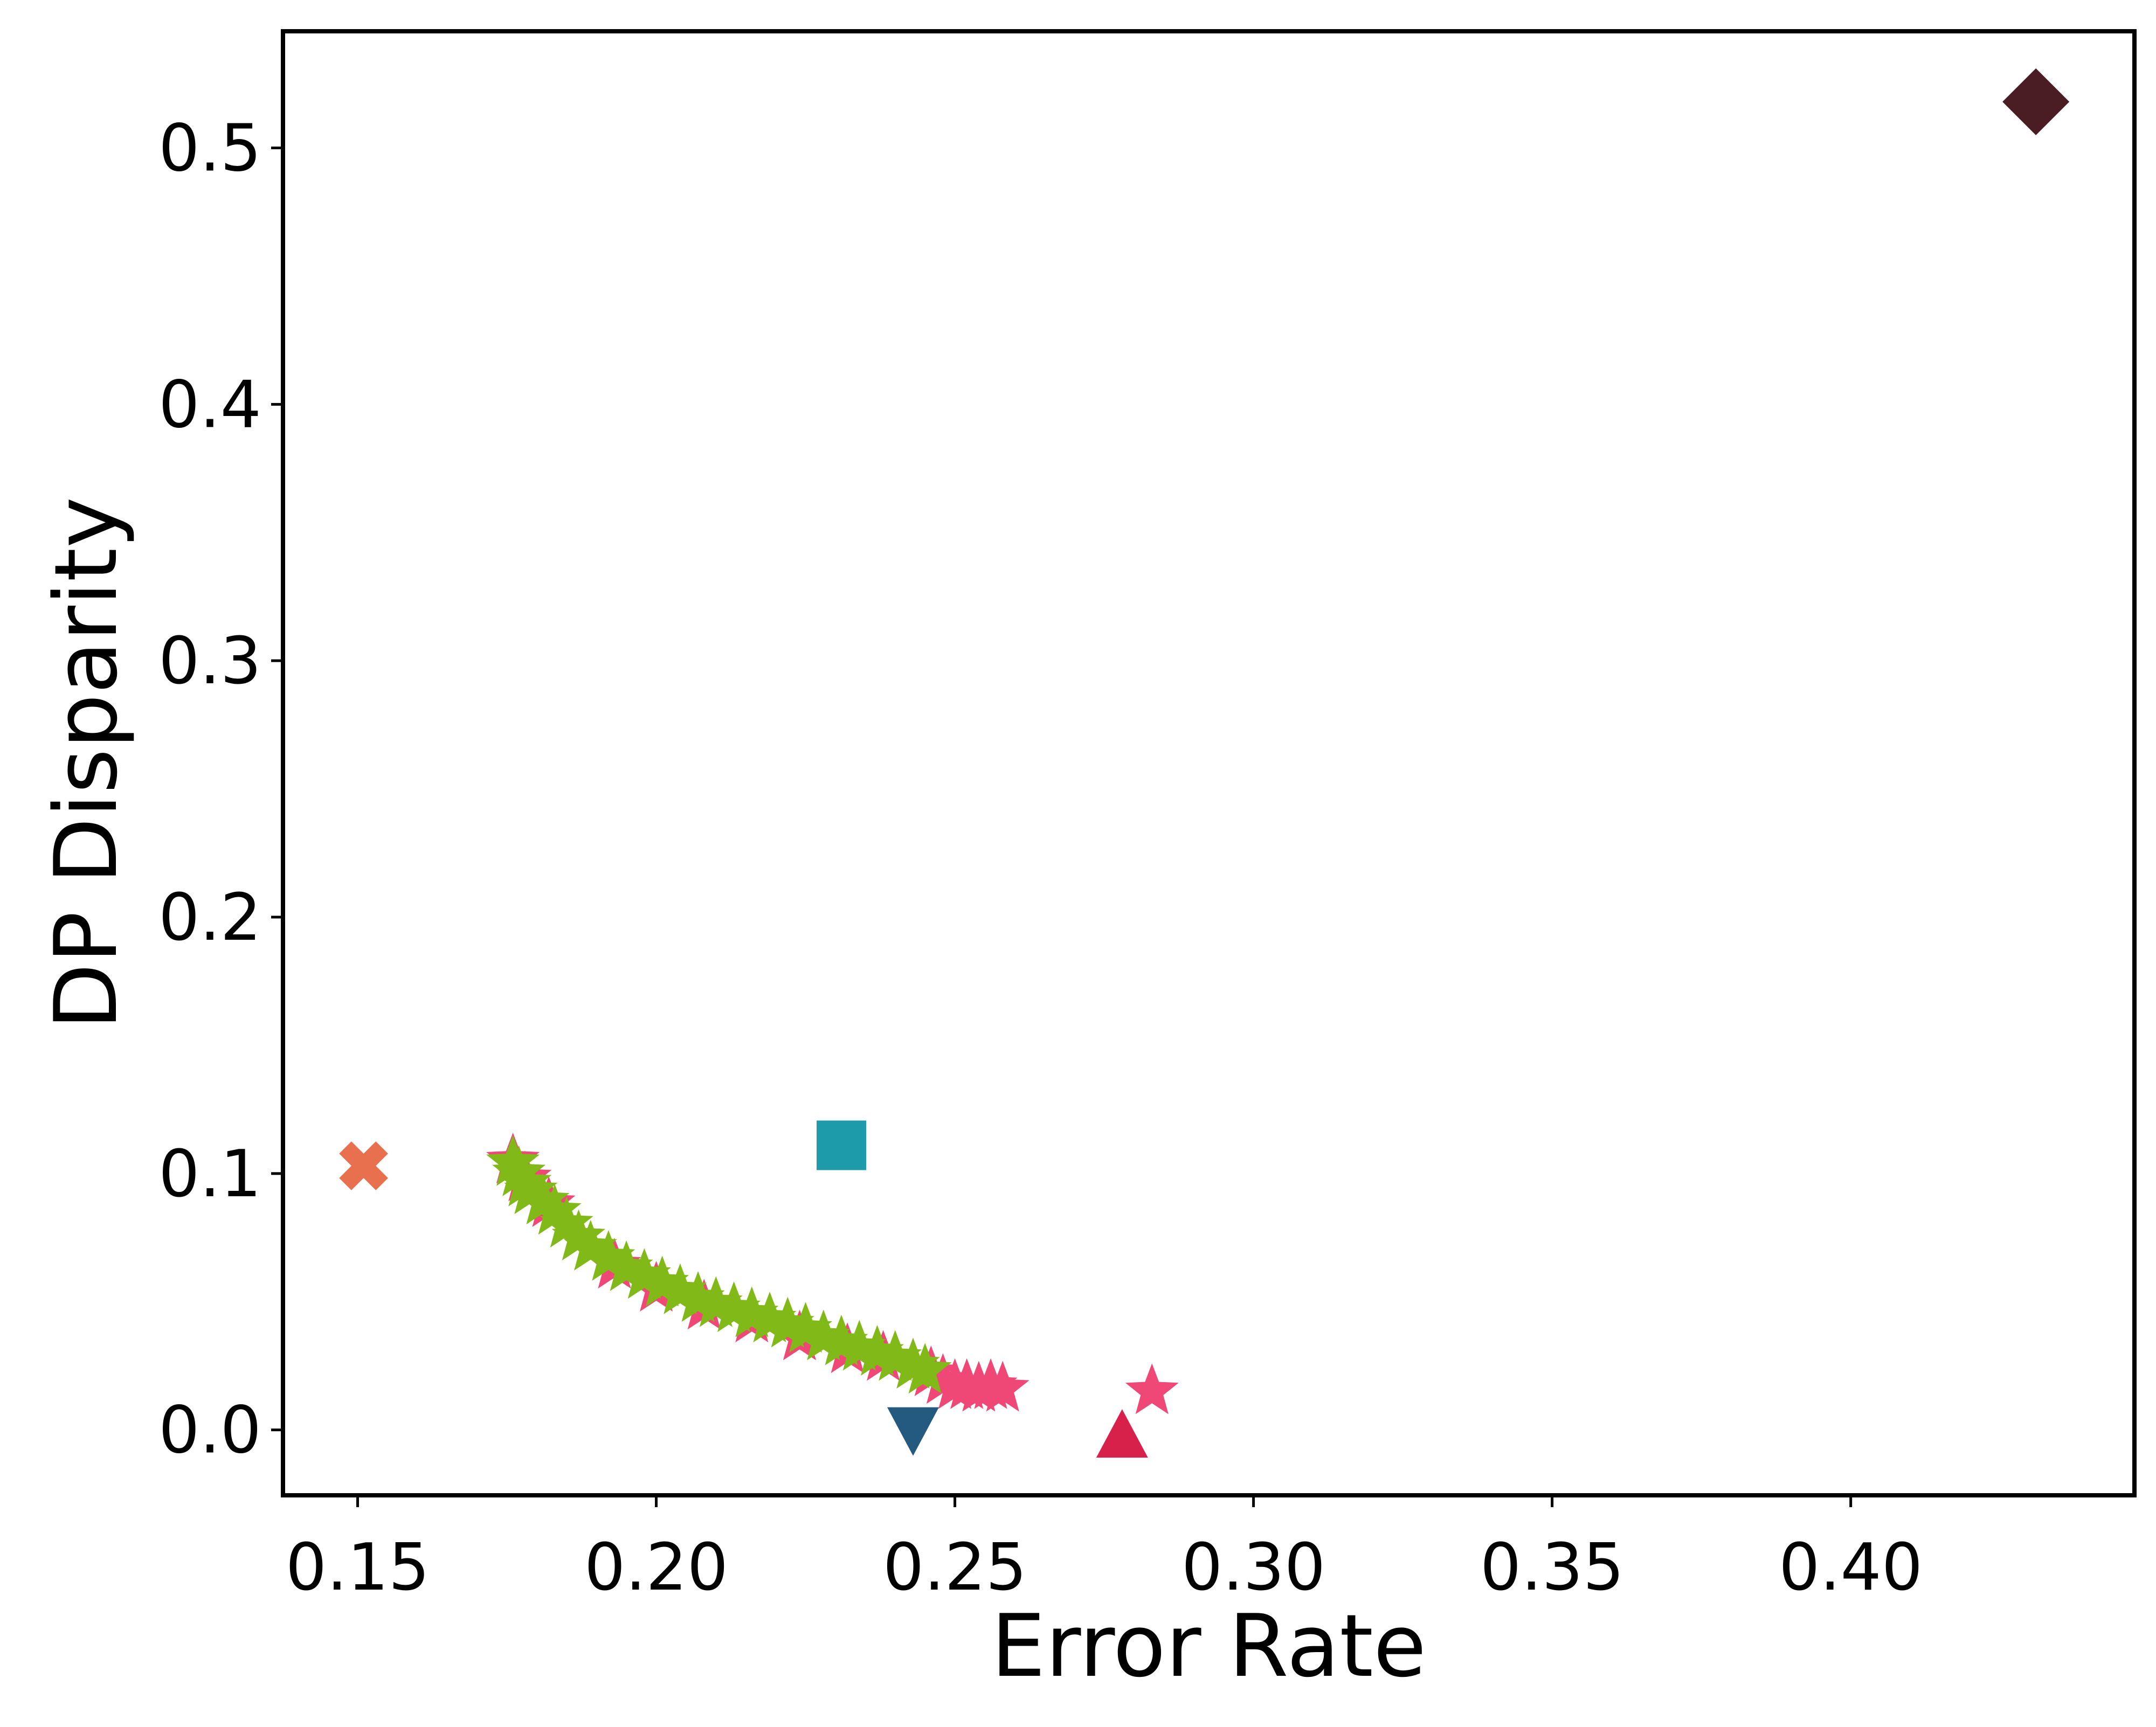  I want to click on x-axis-title: Error Rate, so click(1209, 1646).